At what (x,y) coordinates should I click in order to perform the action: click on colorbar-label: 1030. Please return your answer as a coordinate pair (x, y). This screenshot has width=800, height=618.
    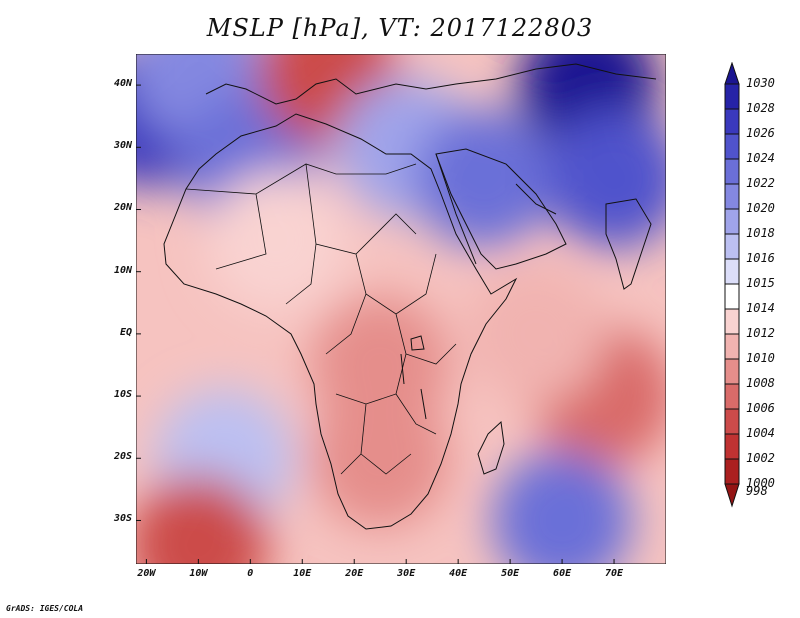
    Looking at the image, I should click on (760, 83).